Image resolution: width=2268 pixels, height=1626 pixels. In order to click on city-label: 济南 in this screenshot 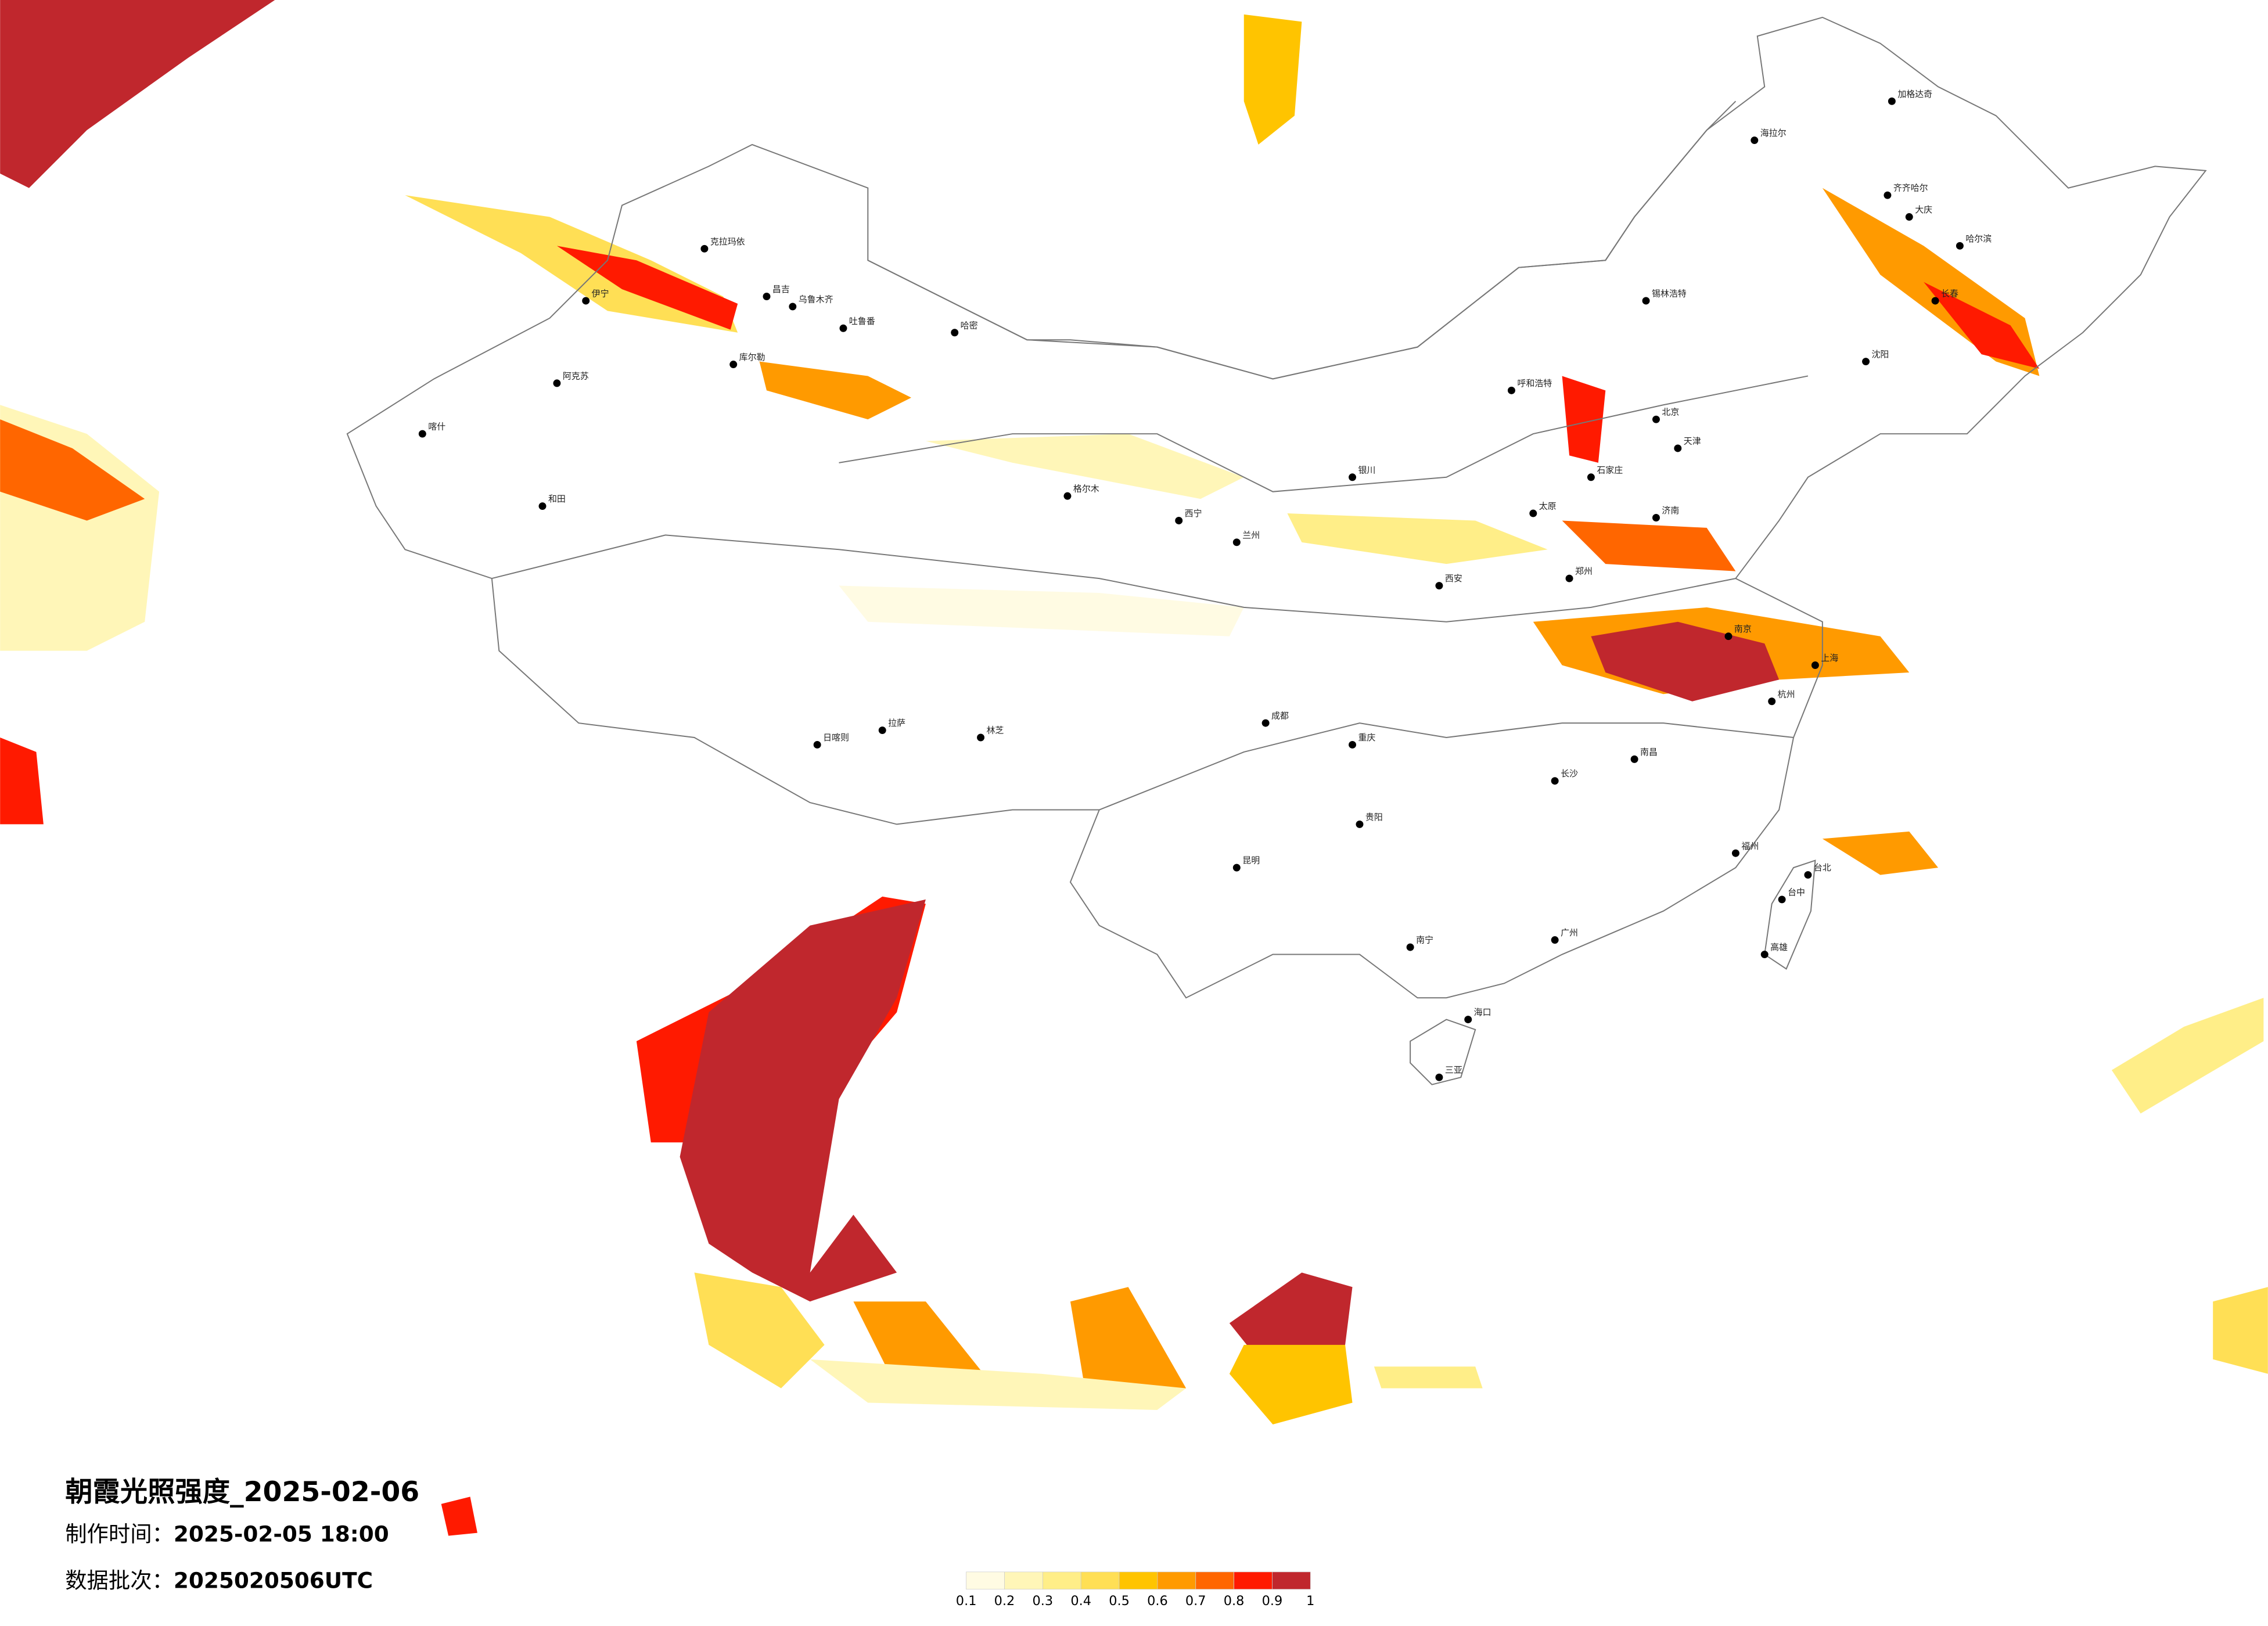, I will do `click(1670, 510)`.